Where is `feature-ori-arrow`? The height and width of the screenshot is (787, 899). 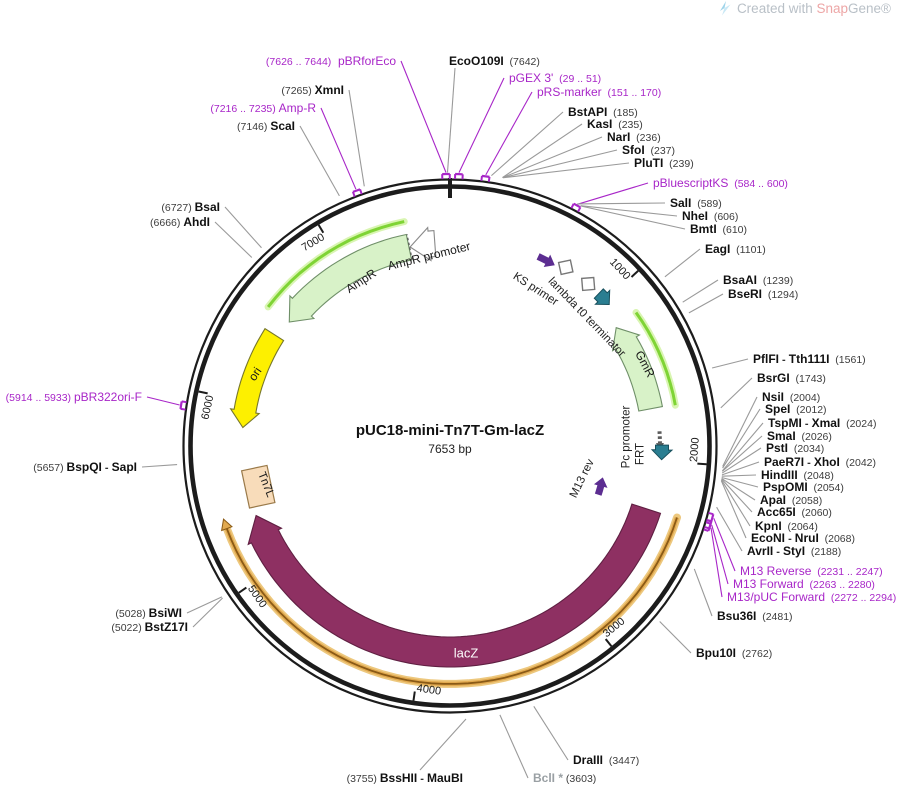 feature-ori-arrow is located at coordinates (257, 378).